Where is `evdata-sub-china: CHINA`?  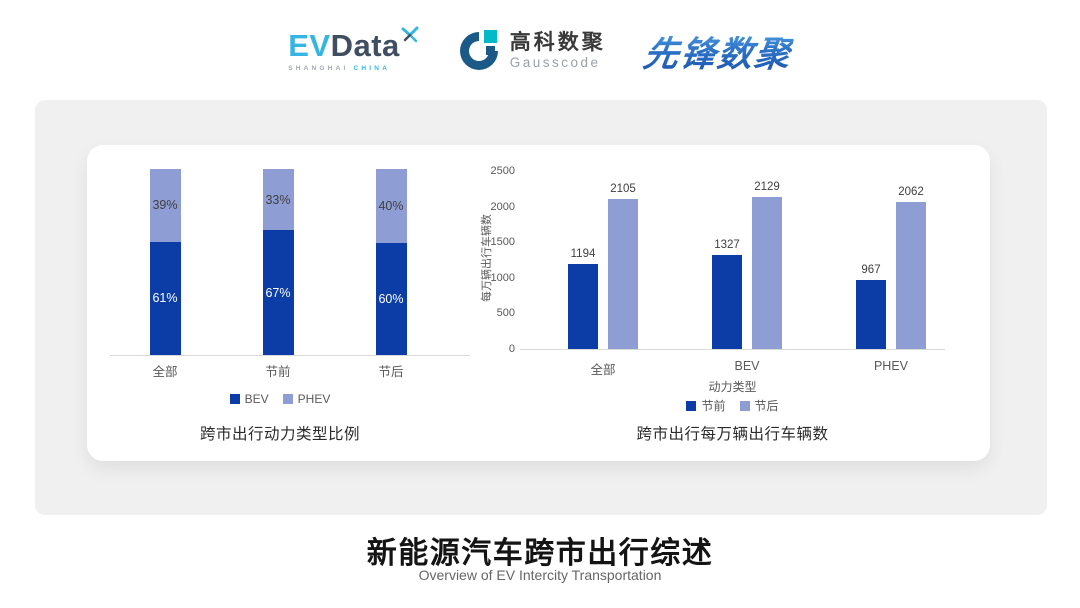
evdata-sub-china: CHINA is located at coordinates (372, 68).